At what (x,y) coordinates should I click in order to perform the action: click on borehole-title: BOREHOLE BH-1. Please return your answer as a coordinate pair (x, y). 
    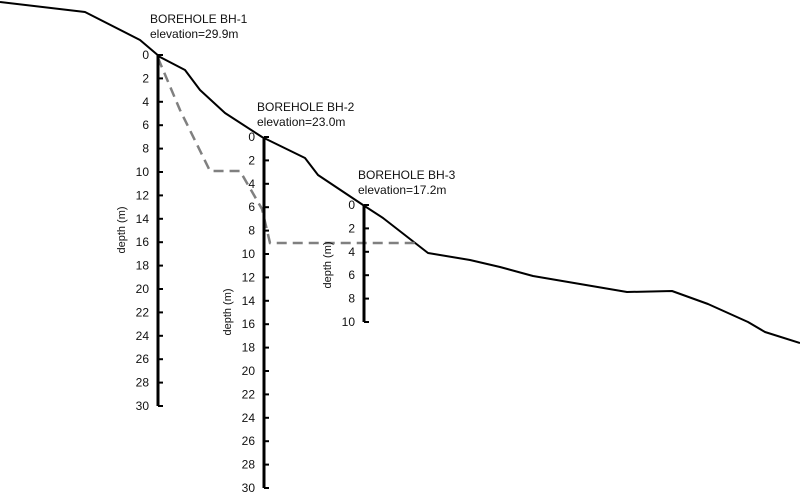
    Looking at the image, I should click on (199, 19).